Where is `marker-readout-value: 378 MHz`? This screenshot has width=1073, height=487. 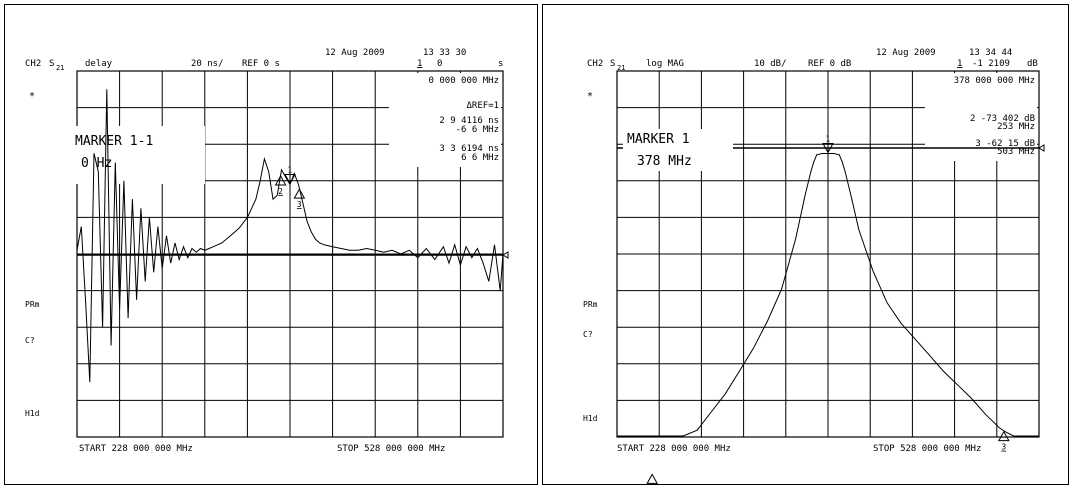
marker-readout-value: 378 MHz is located at coordinates (664, 161).